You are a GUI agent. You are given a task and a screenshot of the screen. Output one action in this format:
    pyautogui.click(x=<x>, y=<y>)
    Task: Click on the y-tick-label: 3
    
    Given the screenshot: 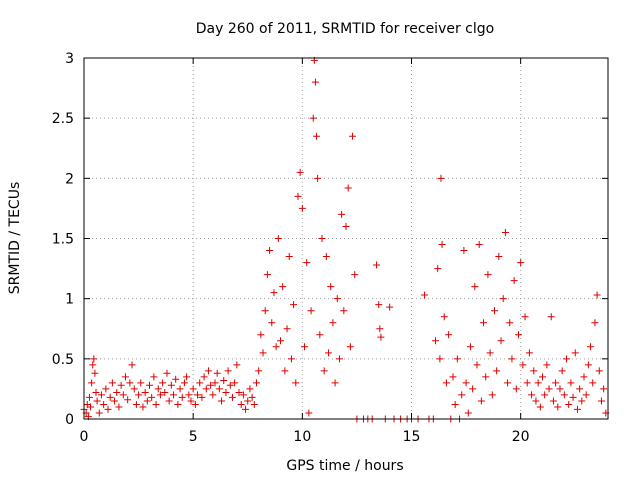 What is the action you would take?
    pyautogui.click(x=69, y=59)
    